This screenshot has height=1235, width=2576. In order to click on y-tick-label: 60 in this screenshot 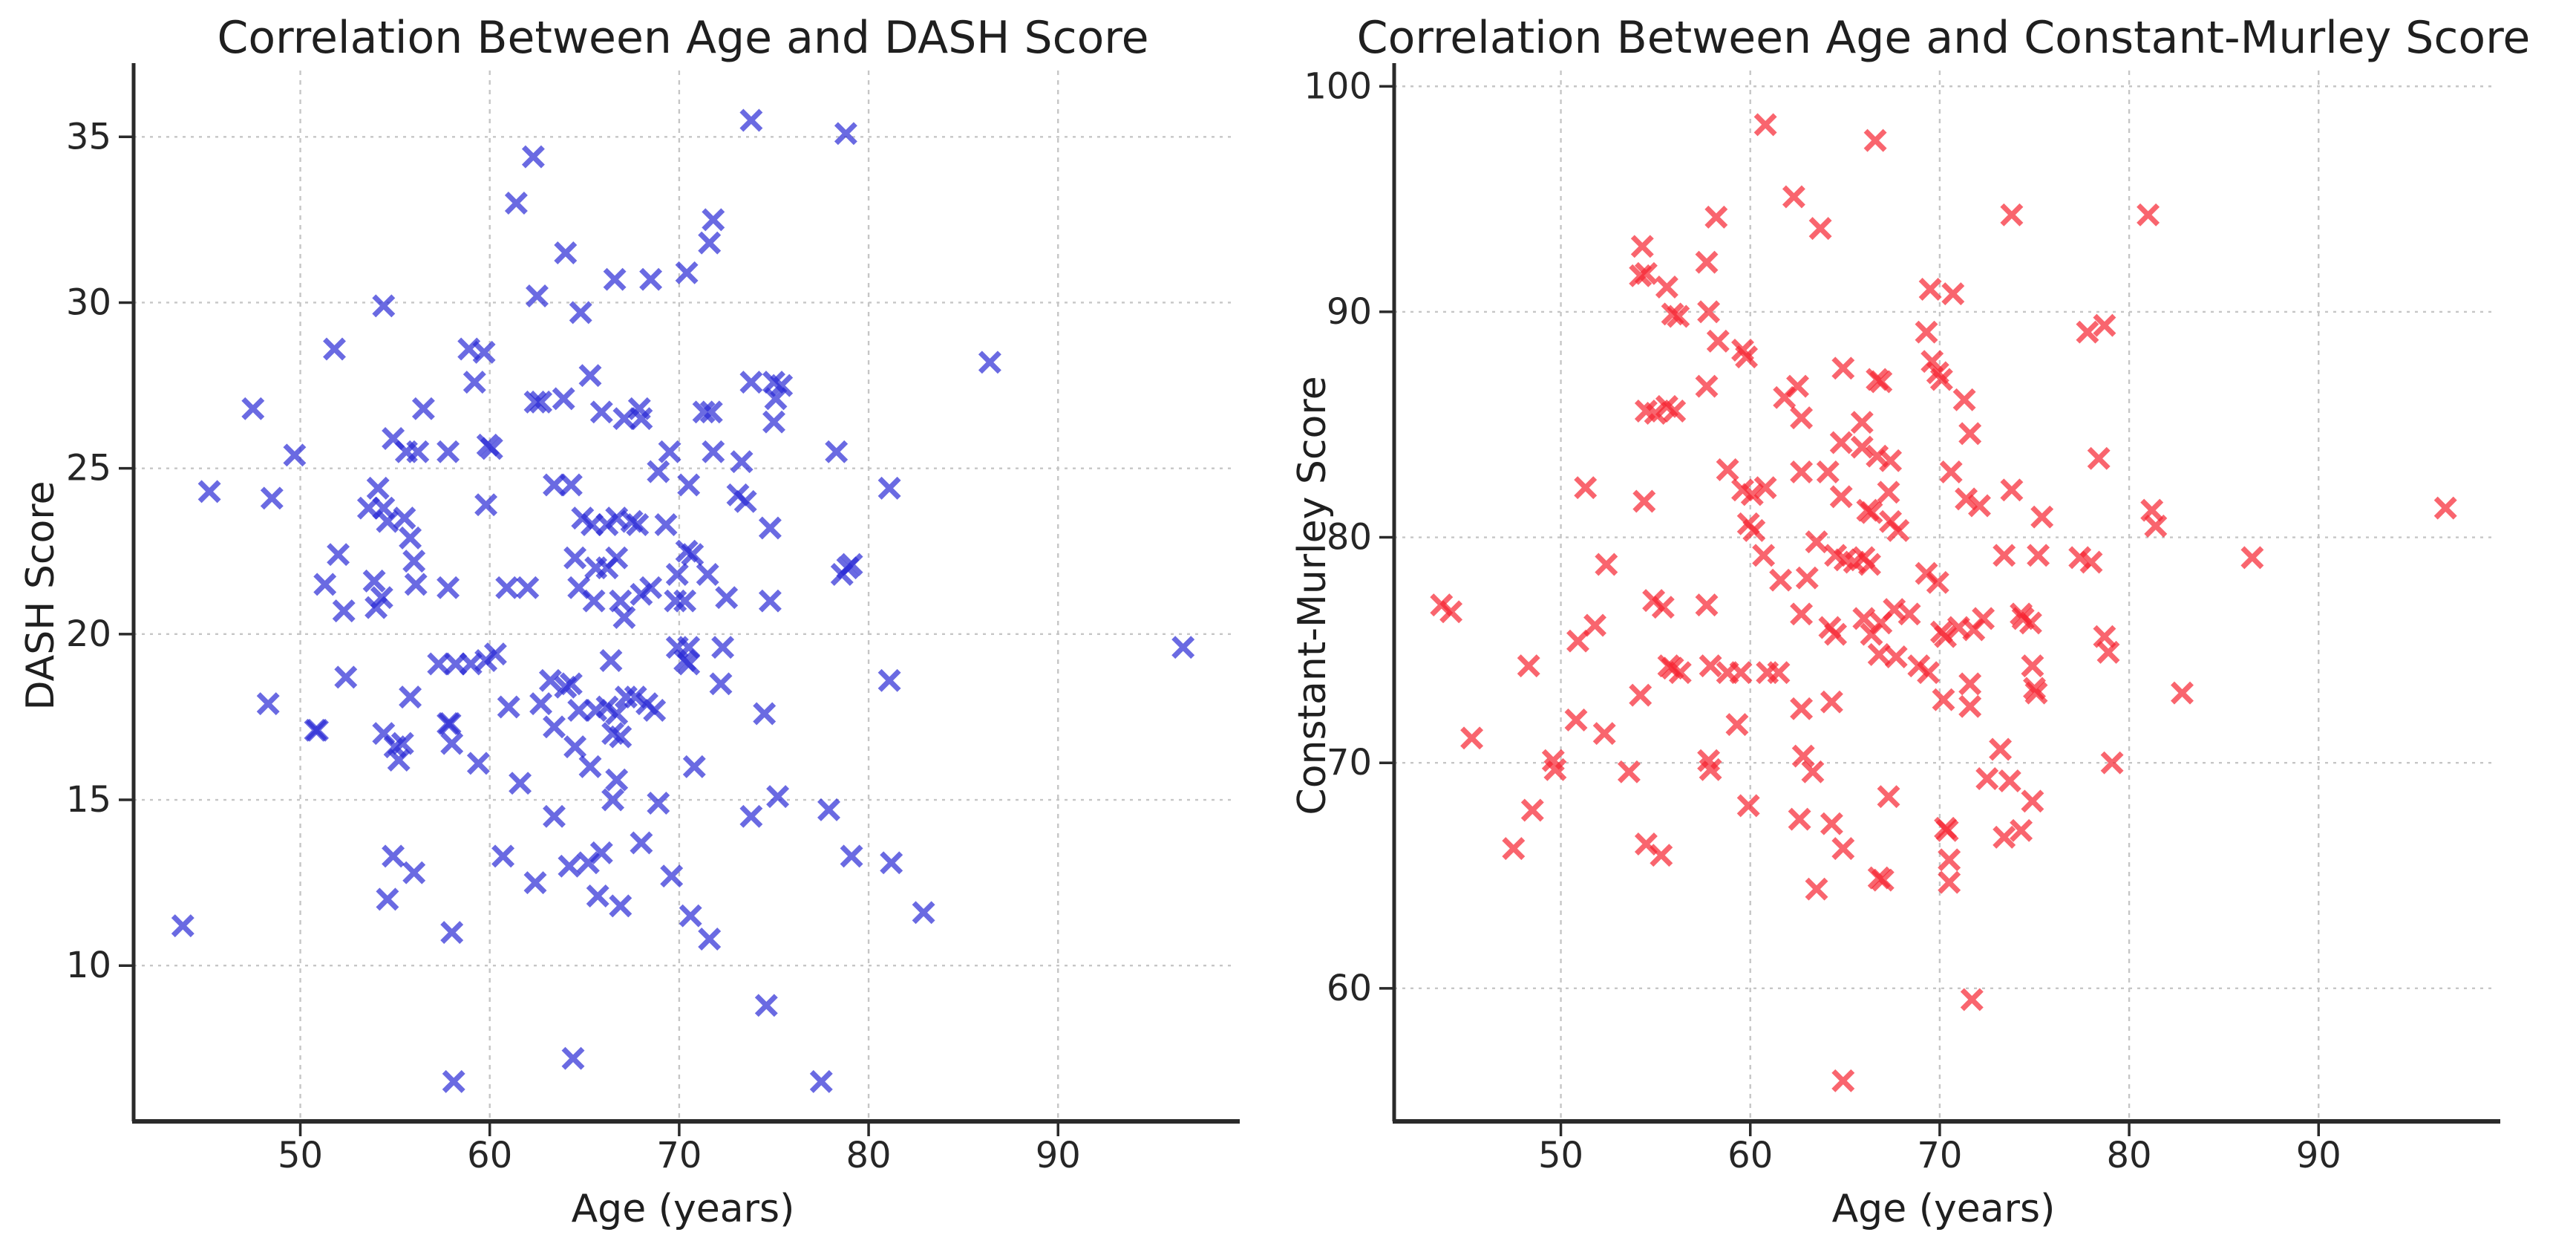, I will do `click(1349, 988)`.